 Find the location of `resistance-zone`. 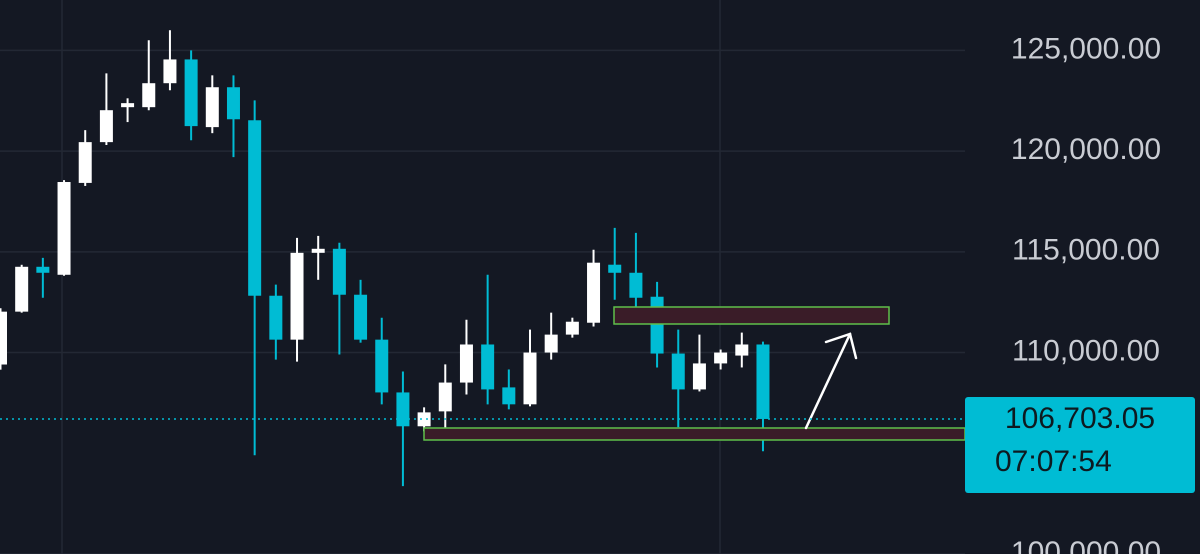

resistance-zone is located at coordinates (751, 315).